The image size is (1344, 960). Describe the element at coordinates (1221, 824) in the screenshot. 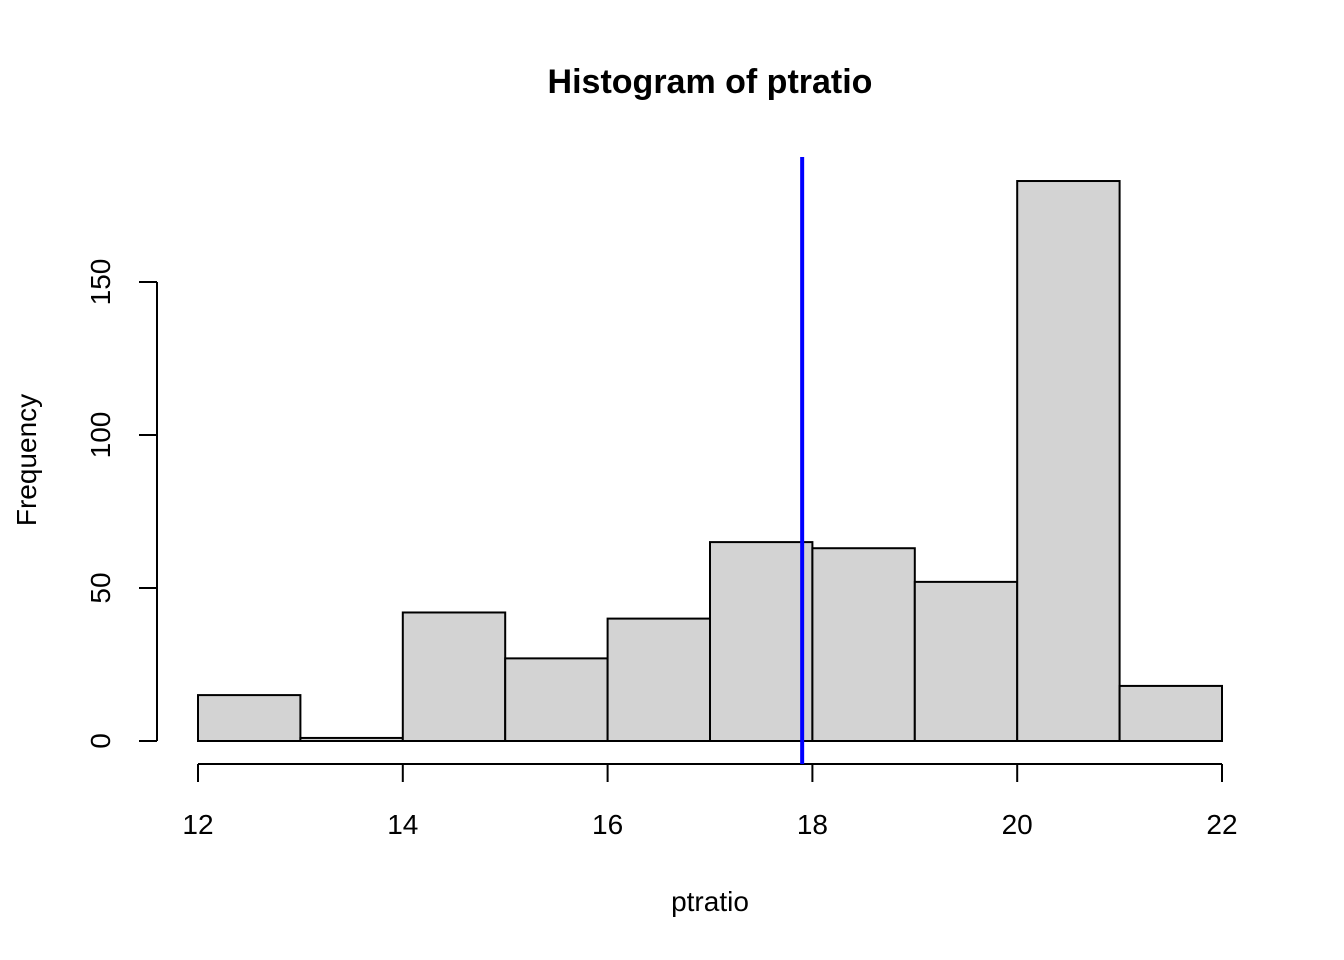

I see `x-tick-label: 22` at that location.